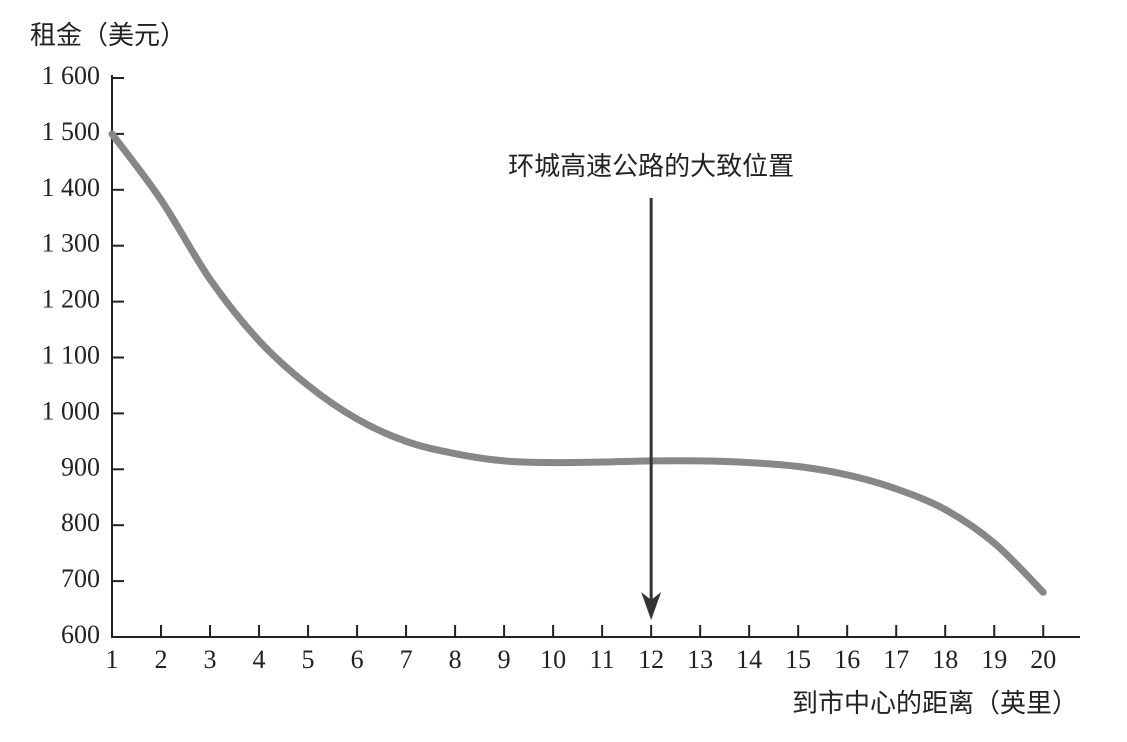 This screenshot has height=742, width=1127. What do you see at coordinates (994, 659) in the screenshot?
I see `x-tick-label: 19` at bounding box center [994, 659].